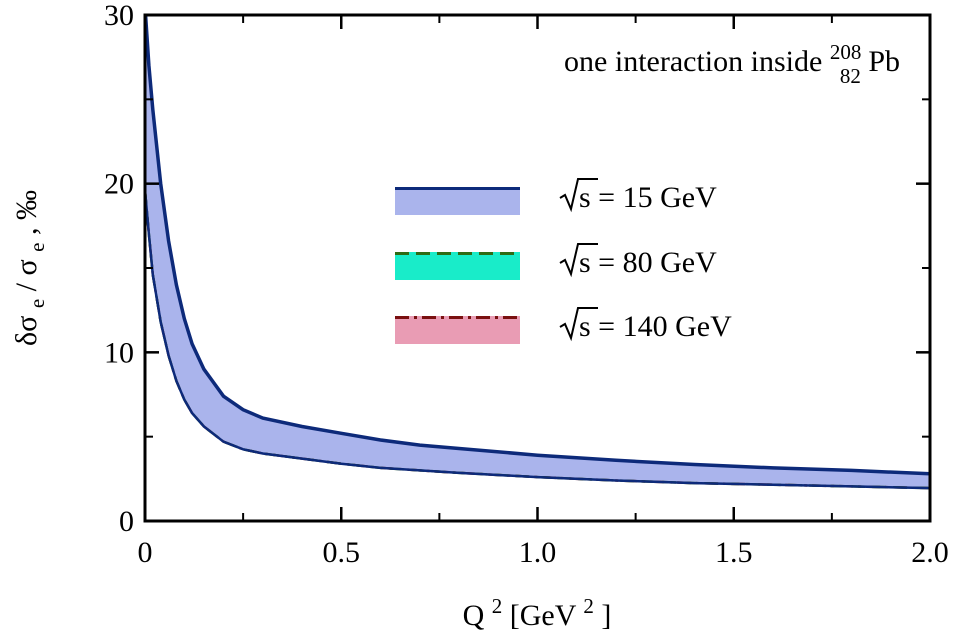 This screenshot has height=644, width=958. What do you see at coordinates (119, 352) in the screenshot?
I see `y-tick-label: 10` at bounding box center [119, 352].